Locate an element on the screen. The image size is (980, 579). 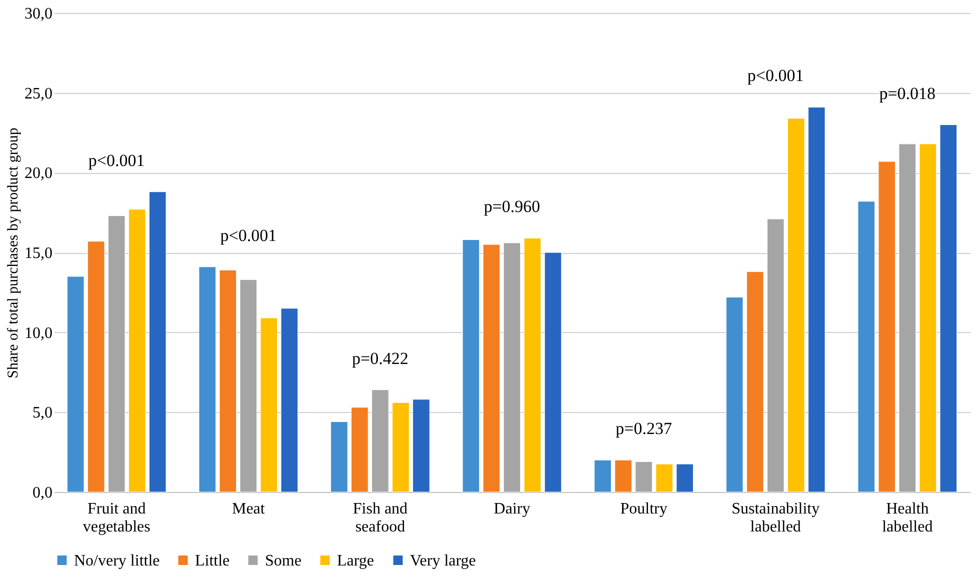
y-tick-label: 5,0 is located at coordinates (42, 413).